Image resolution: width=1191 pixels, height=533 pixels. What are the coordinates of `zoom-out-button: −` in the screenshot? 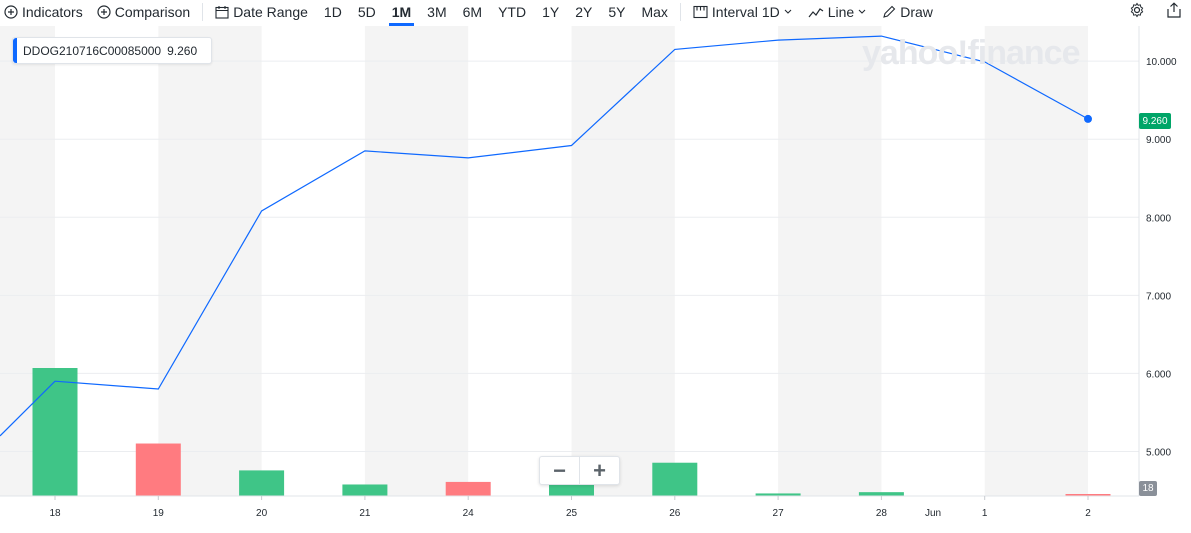 It's located at (559, 470).